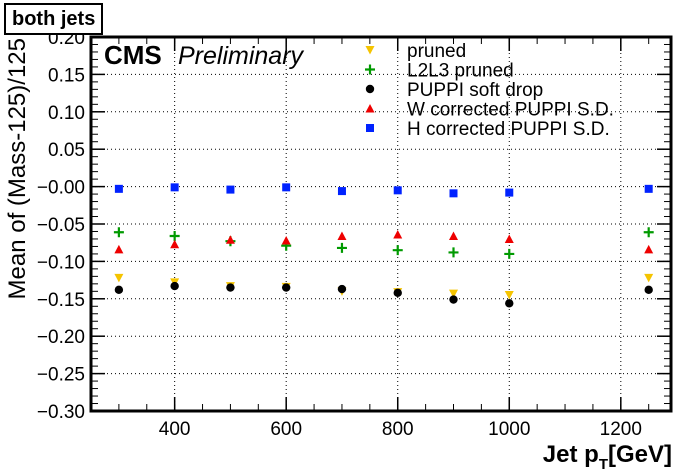 The width and height of the screenshot is (698, 474). I want to click on x-tick-label: 1000, so click(509, 429).